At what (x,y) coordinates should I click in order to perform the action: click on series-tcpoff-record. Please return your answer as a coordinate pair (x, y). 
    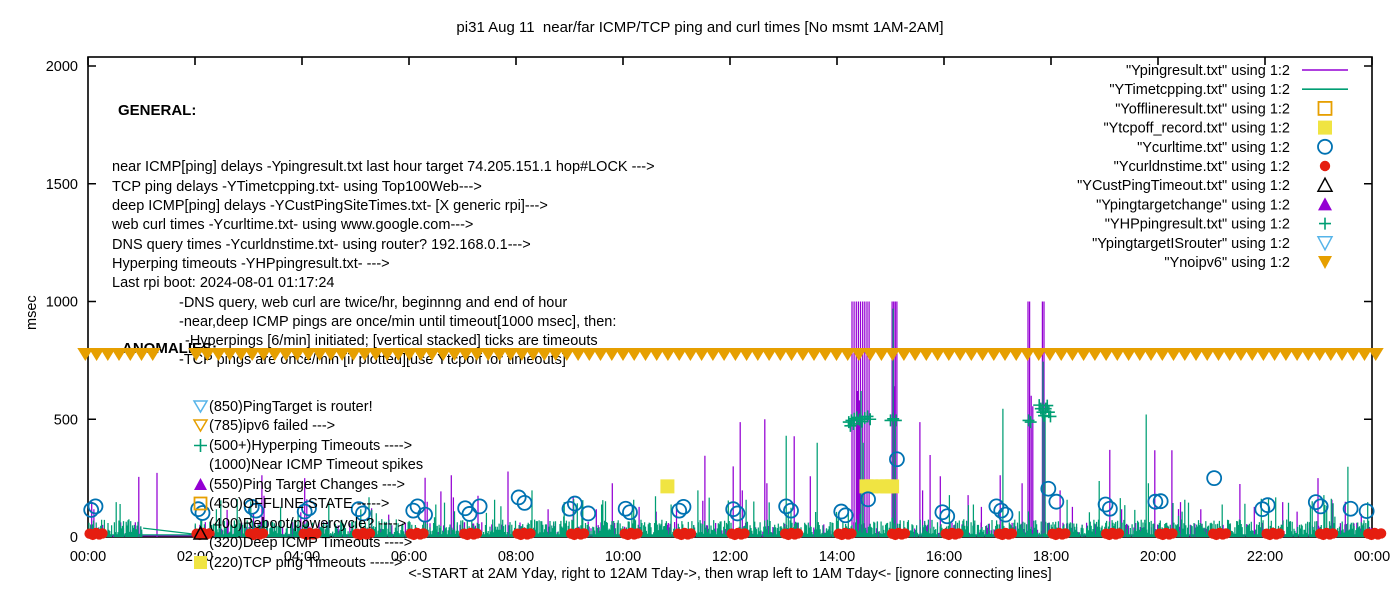
    Looking at the image, I should click on (780, 486).